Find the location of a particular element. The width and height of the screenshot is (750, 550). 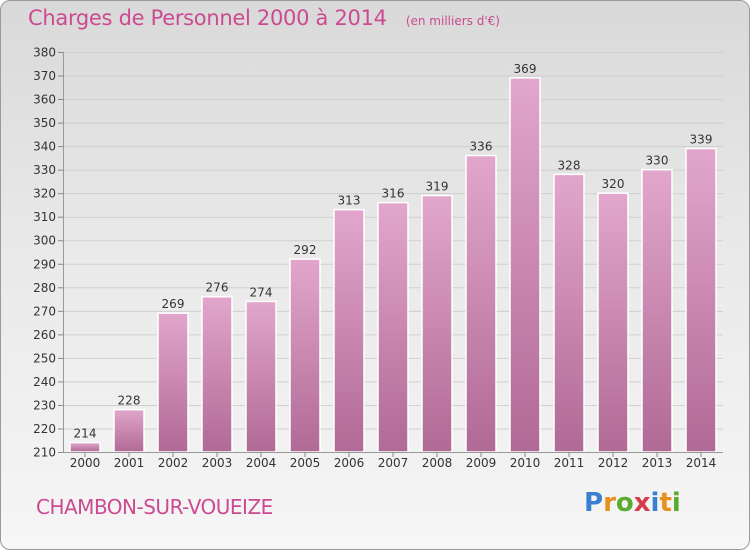

y-tick-label: 330 is located at coordinates (44, 170).